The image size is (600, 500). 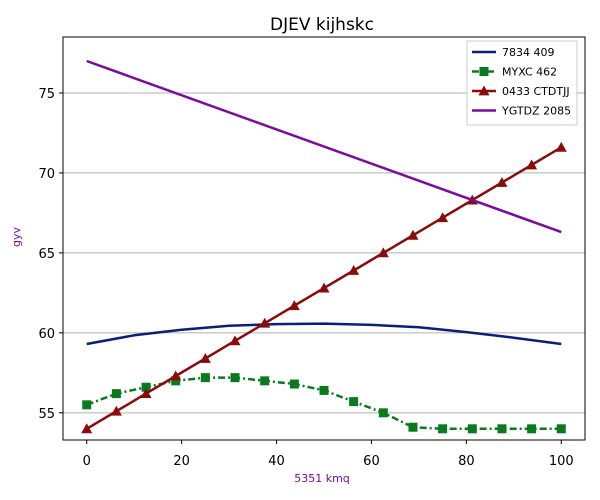 I want to click on legend-item: 7834 409, so click(x=513, y=52).